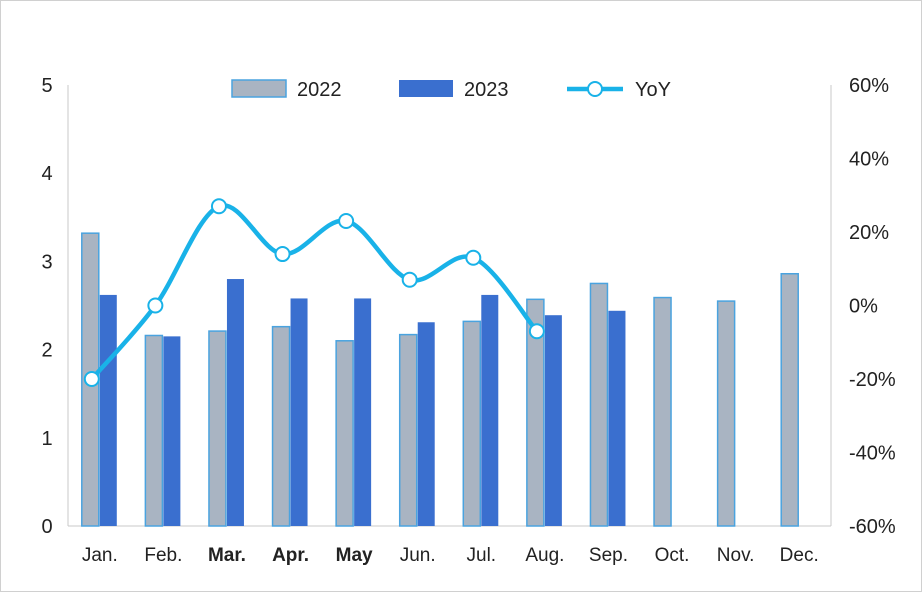 The image size is (922, 592). Describe the element at coordinates (799, 555) in the screenshot. I see `x-tick-label: Dec.` at that location.